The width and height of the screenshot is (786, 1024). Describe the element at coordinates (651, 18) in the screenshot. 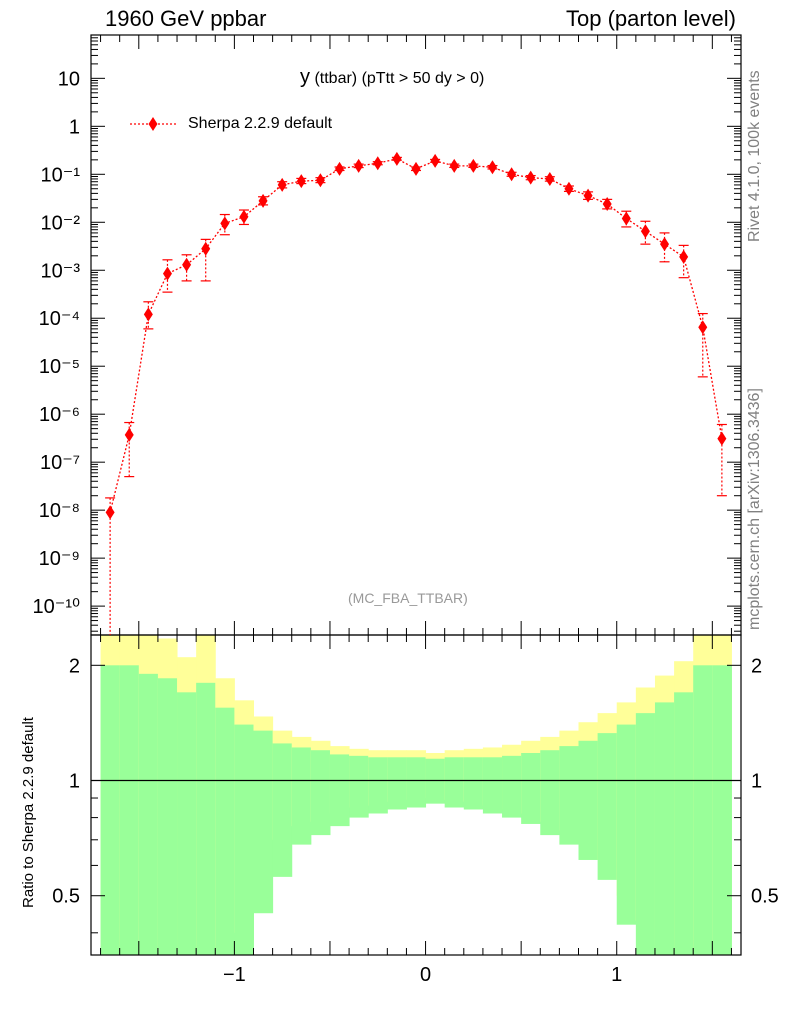

I see `process-label: Top (parton level)` at that location.